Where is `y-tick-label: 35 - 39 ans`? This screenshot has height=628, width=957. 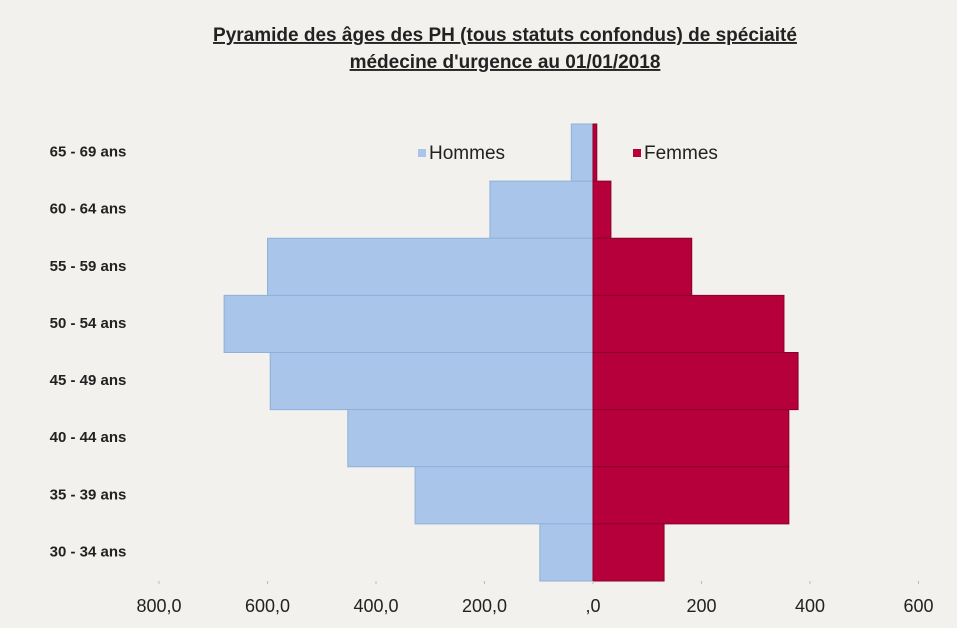
y-tick-label: 35 - 39 ans is located at coordinates (88, 494).